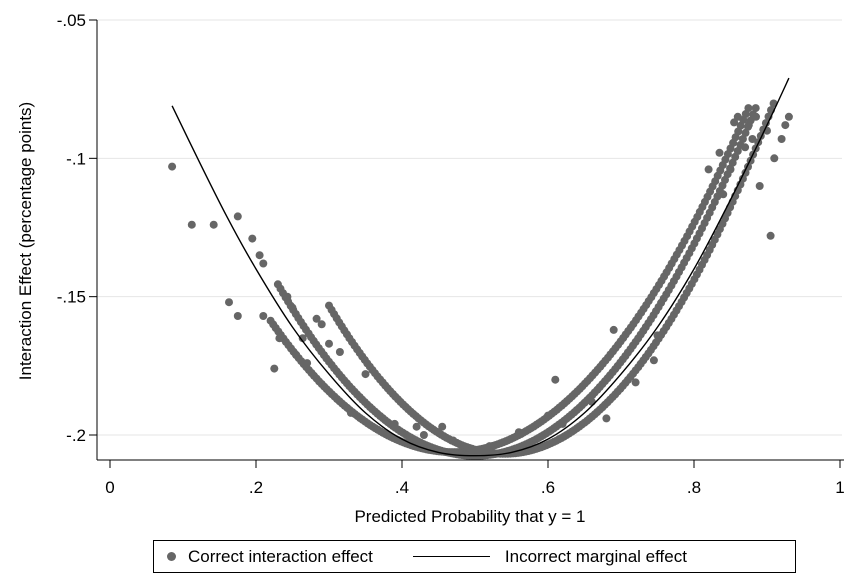 Image resolution: width=845 pixels, height=575 pixels. I want to click on y-tick-label: -.15, so click(71, 297).